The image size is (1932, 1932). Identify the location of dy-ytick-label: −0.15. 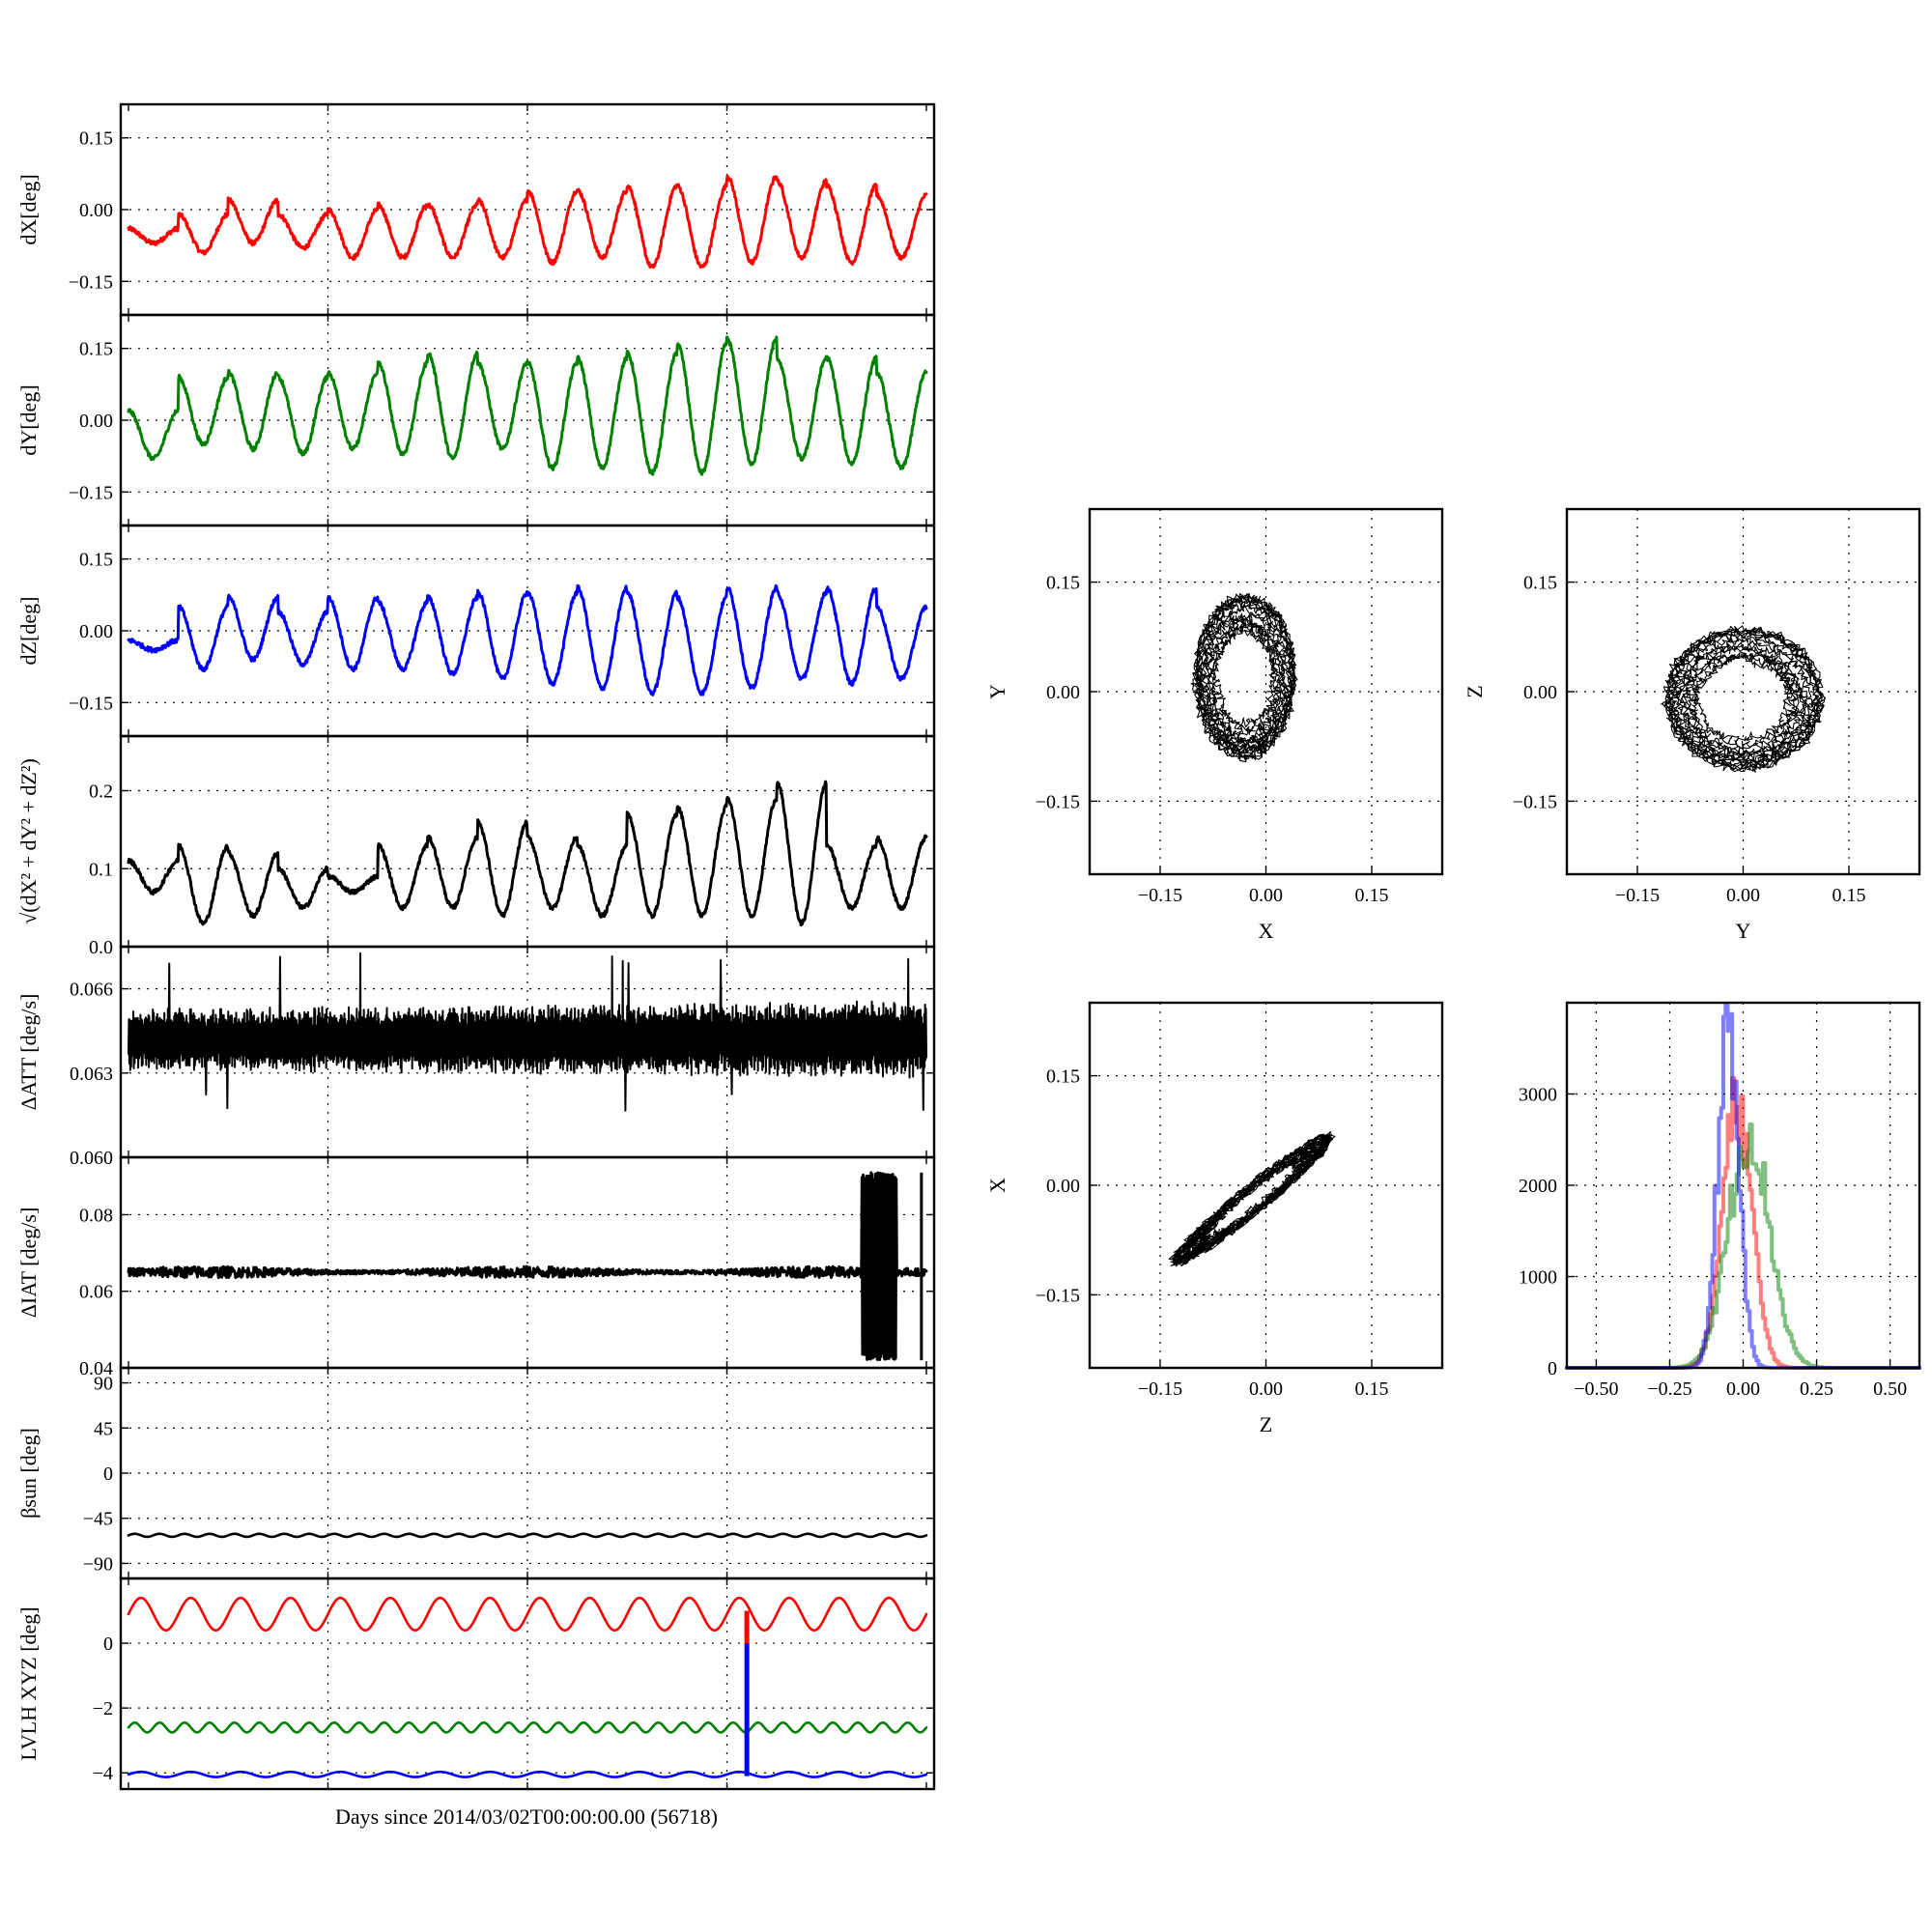
(91, 492).